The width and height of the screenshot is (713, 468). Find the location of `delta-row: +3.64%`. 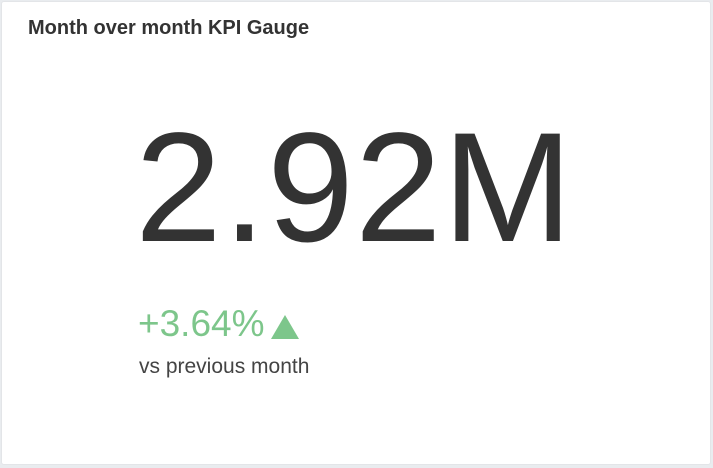

delta-row: +3.64% is located at coordinates (218, 323).